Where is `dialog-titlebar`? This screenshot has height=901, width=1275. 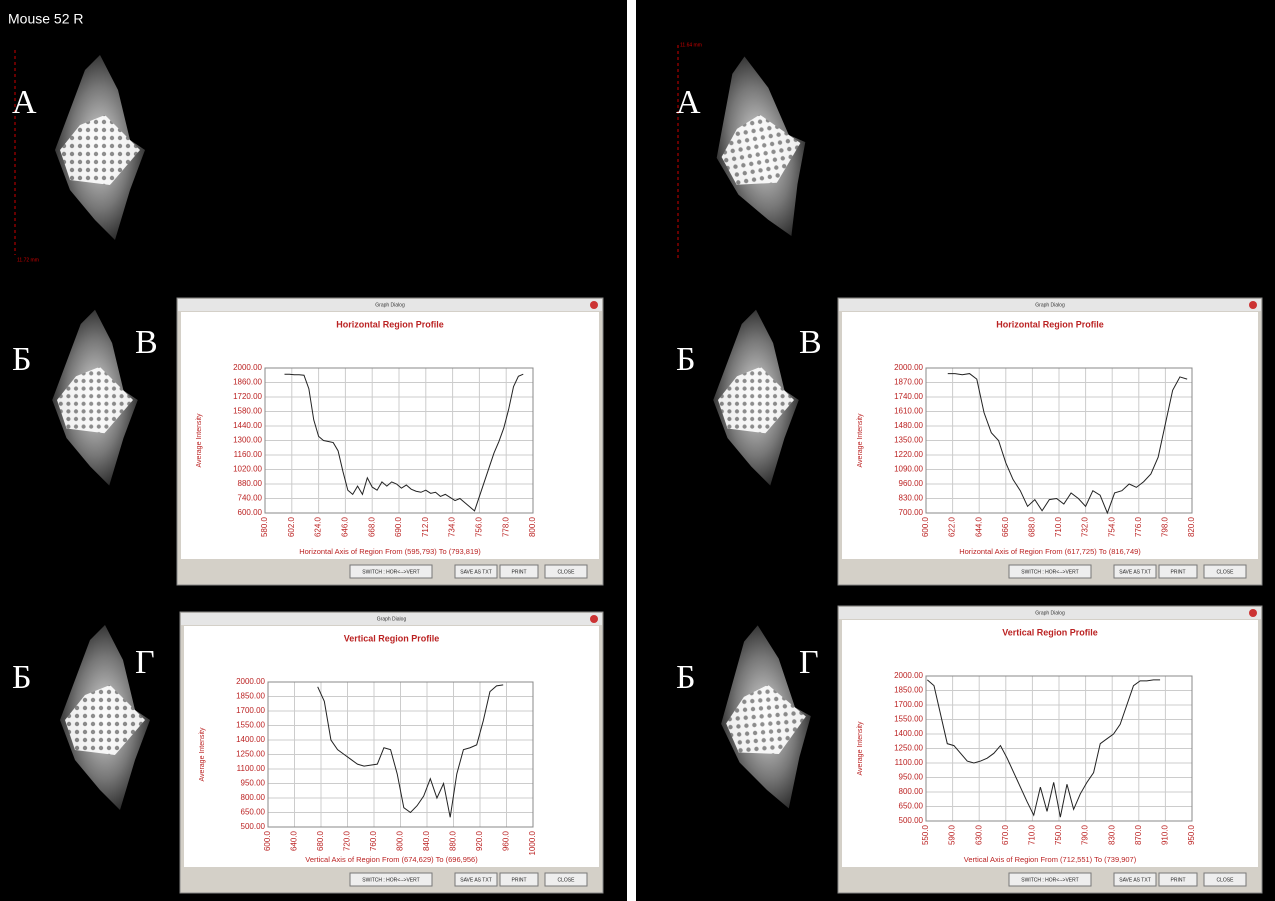 dialog-titlebar is located at coordinates (391, 619).